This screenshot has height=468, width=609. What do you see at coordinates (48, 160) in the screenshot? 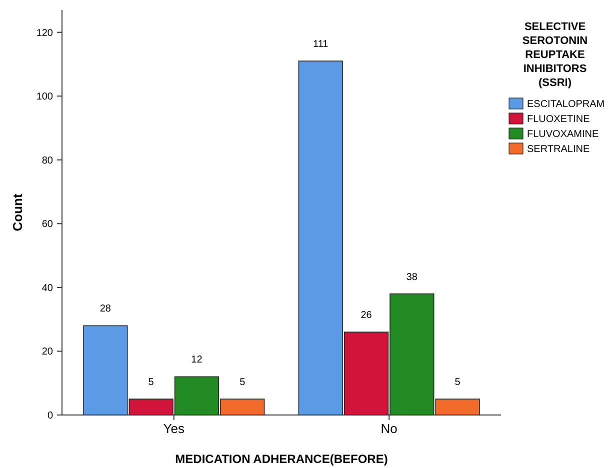
I see `y-tick-label: 80` at bounding box center [48, 160].